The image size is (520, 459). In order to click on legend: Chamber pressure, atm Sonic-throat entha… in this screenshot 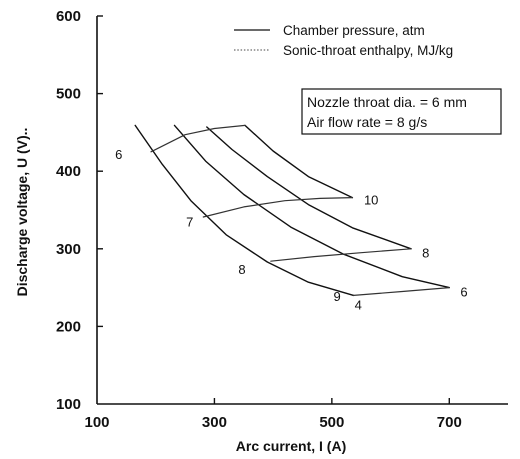, I will do `click(343, 40)`.